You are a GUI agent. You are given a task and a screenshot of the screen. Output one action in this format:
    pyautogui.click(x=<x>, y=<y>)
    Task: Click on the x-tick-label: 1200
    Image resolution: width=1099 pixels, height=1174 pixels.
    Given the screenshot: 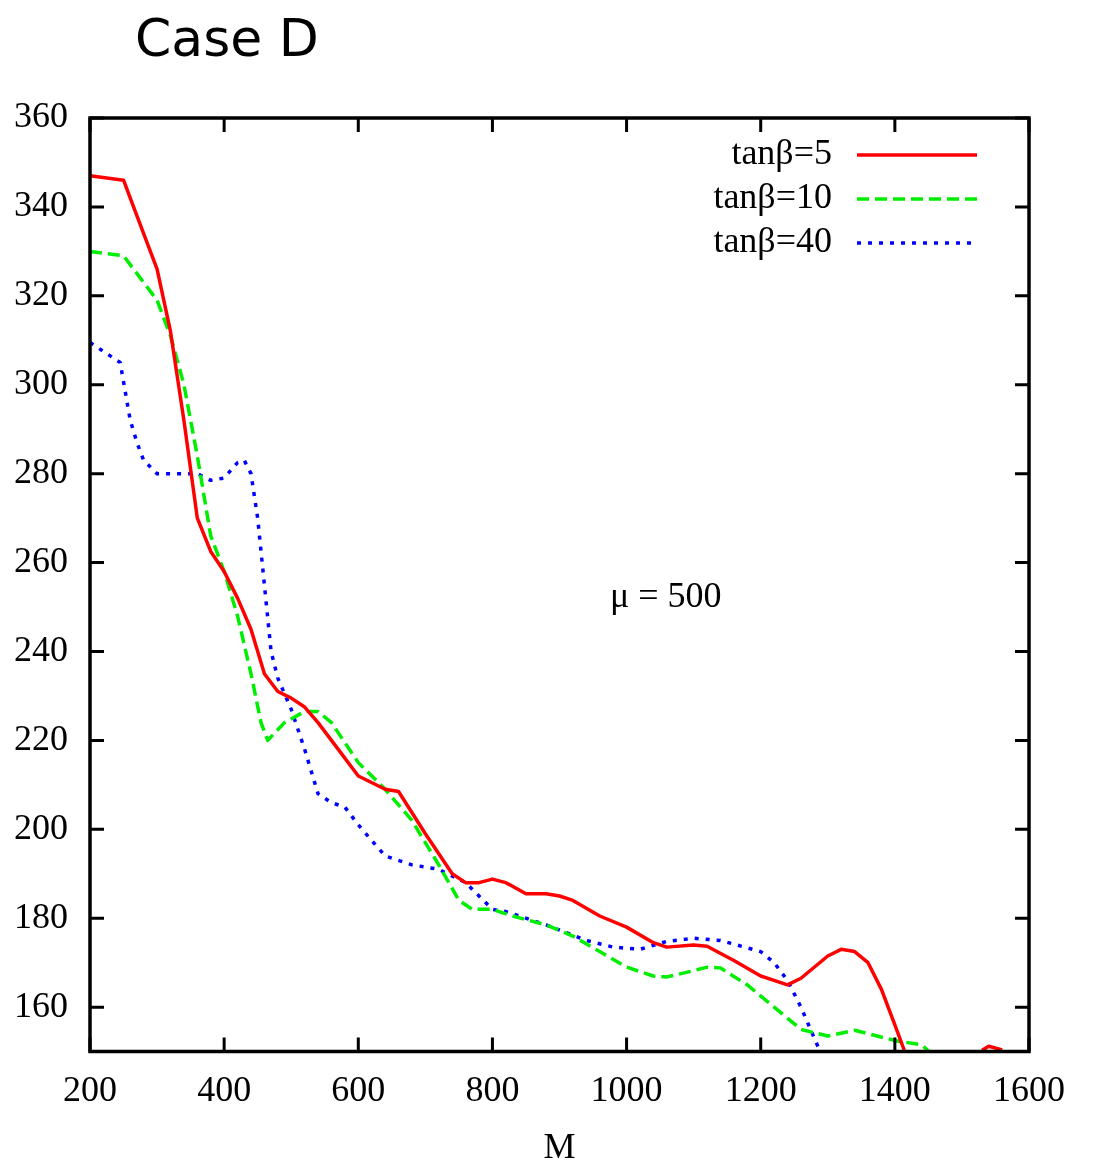 What is the action you would take?
    pyautogui.click(x=760, y=1088)
    